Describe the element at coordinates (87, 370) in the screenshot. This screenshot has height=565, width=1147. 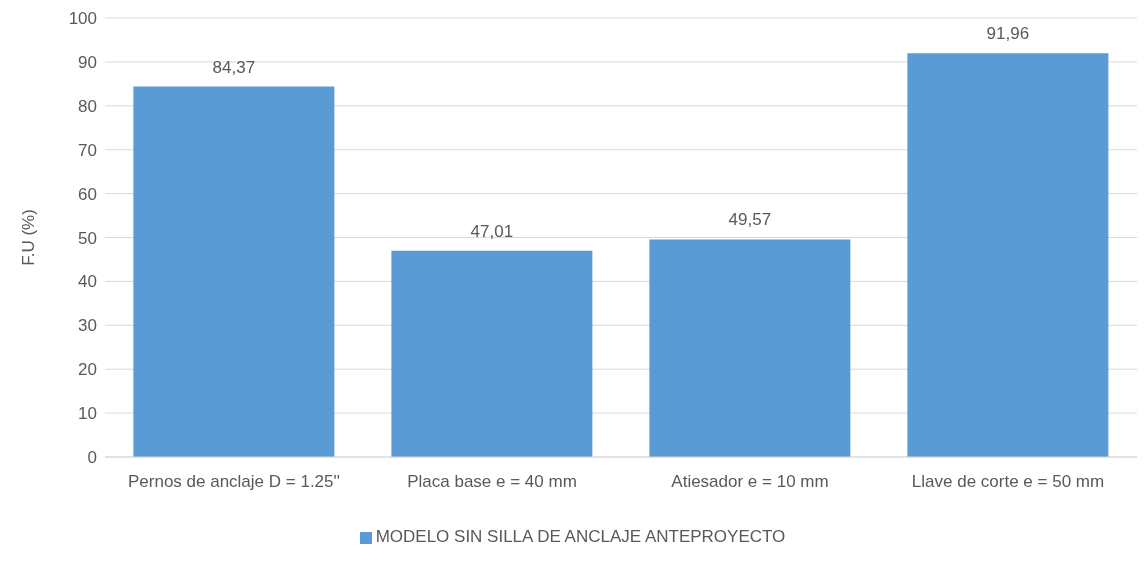
I see `y-tick-label: 20` at that location.